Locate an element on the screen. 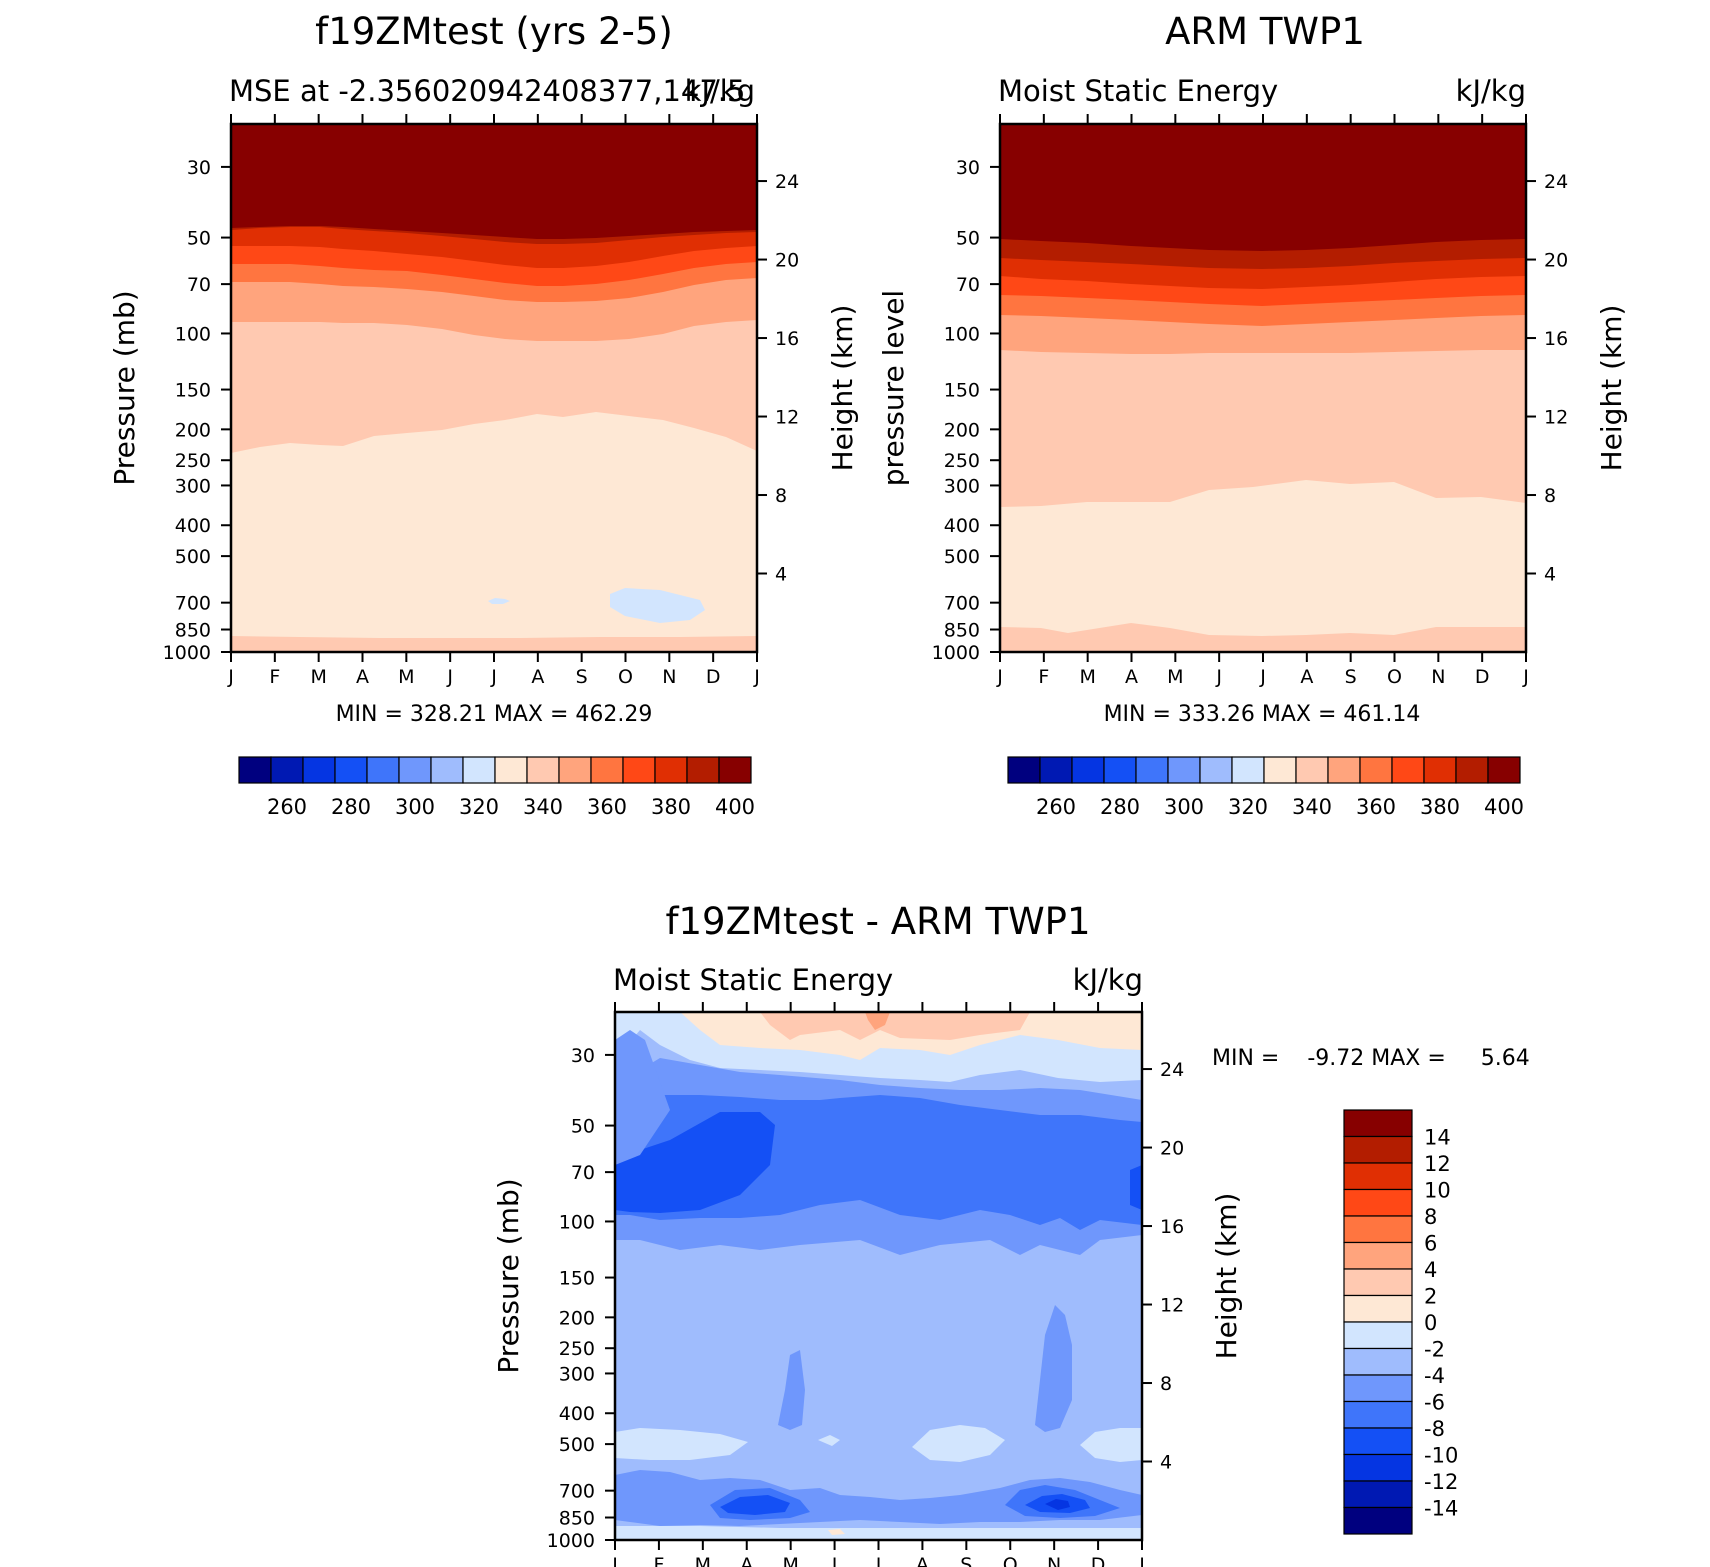 Image resolution: width=1710 pixels, height=1567 pixels. panel-model-colorbar: 260 280 300 320 340 360 380 400 is located at coordinates (496, 787).